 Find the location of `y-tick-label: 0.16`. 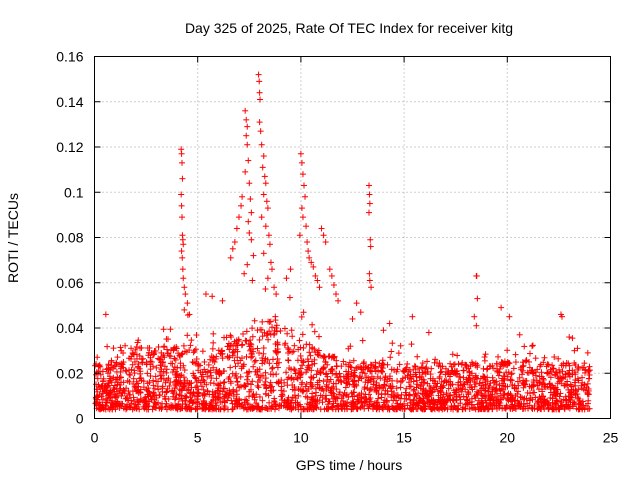

y-tick-label: 0.16 is located at coordinates (69, 57).